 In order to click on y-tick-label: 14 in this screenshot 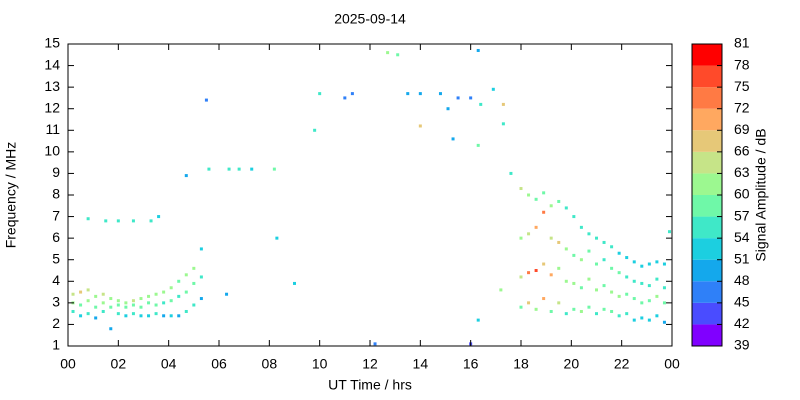, I will do `click(52, 64)`.